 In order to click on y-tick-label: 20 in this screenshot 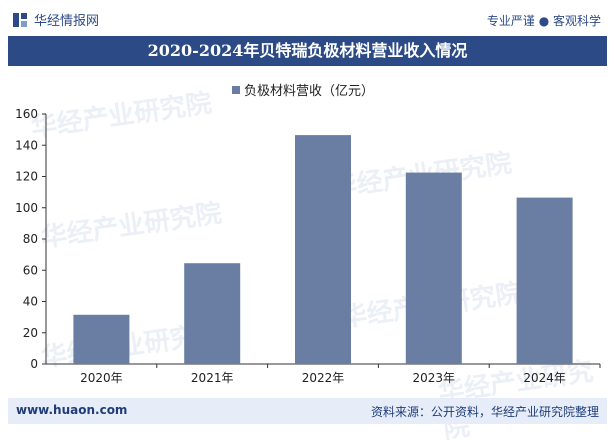, I will do `click(30, 333)`.